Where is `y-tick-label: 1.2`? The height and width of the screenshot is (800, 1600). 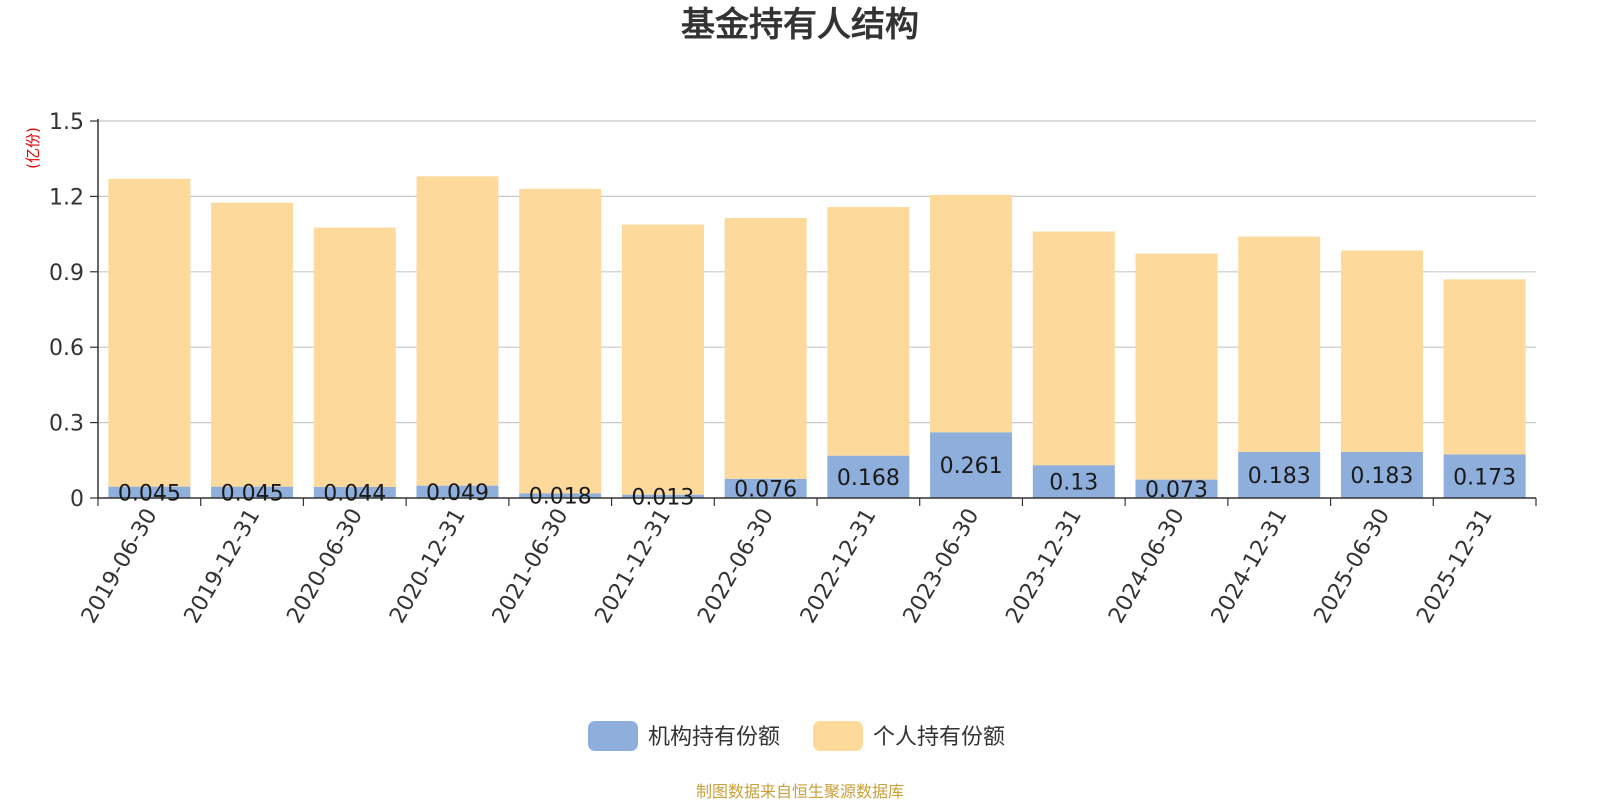
y-tick-label: 1.2 is located at coordinates (66, 197).